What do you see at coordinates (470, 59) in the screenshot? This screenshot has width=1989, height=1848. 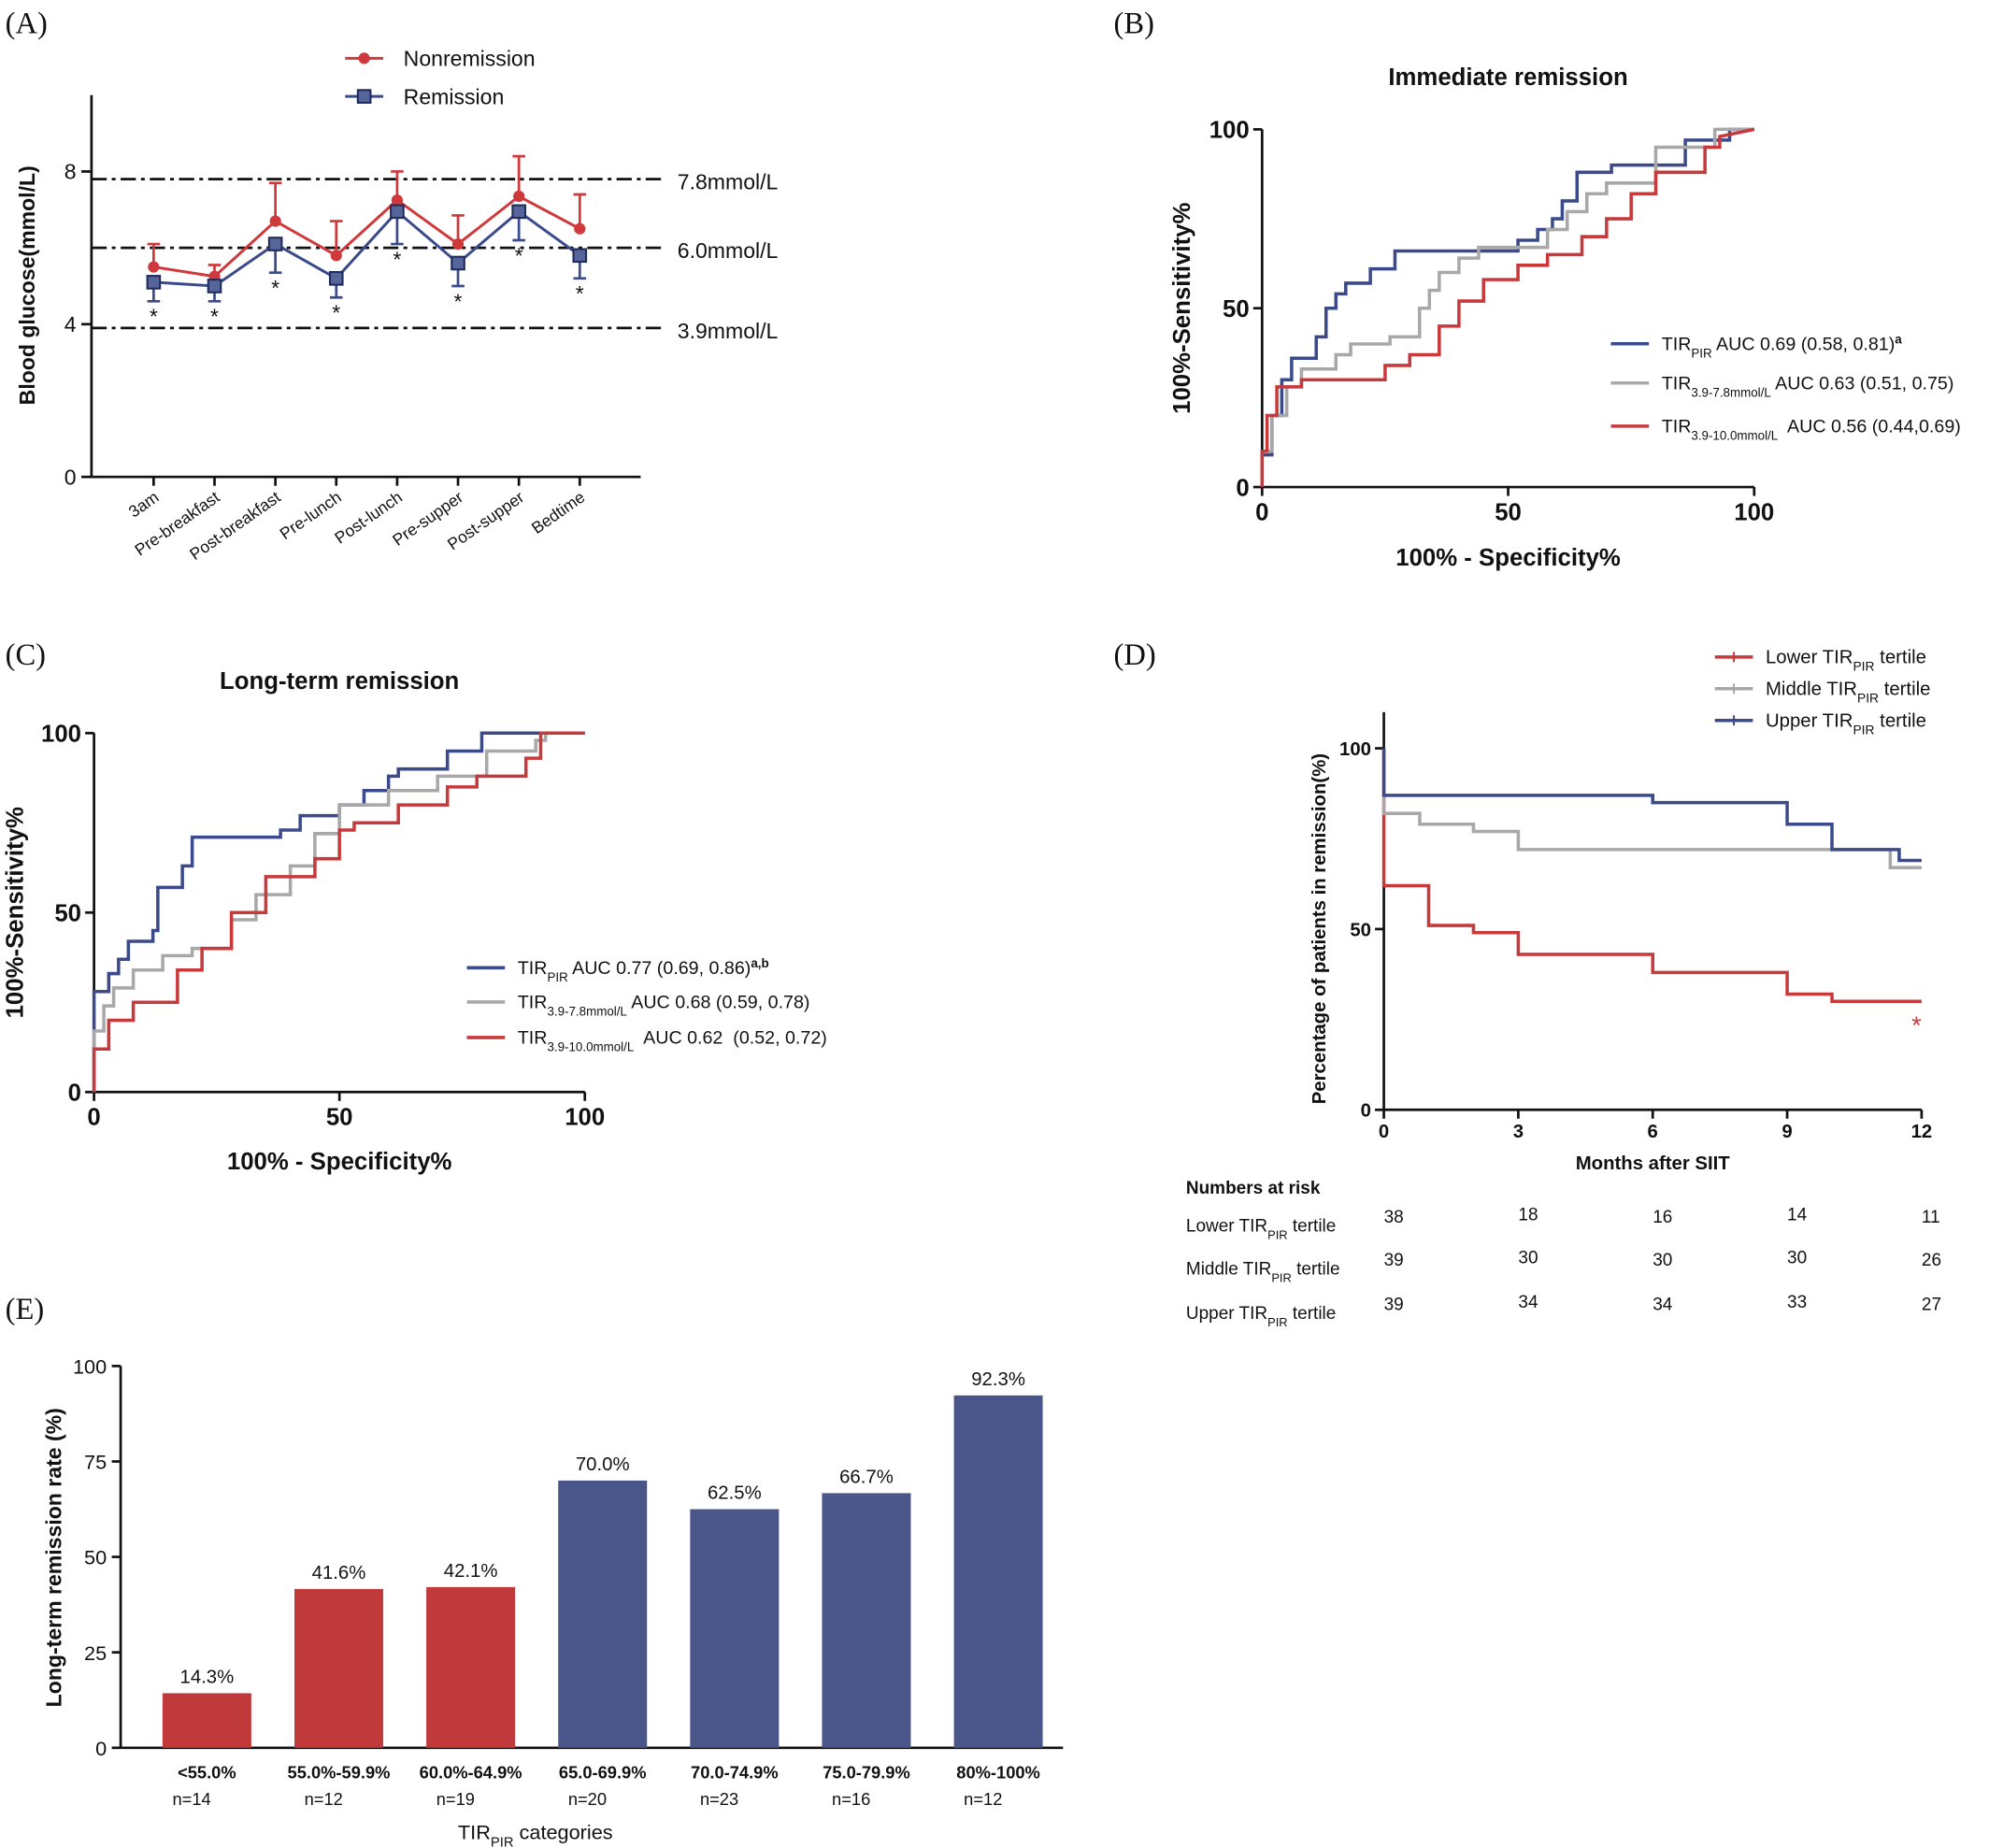 I see `legend-label: Nonremission` at bounding box center [470, 59].